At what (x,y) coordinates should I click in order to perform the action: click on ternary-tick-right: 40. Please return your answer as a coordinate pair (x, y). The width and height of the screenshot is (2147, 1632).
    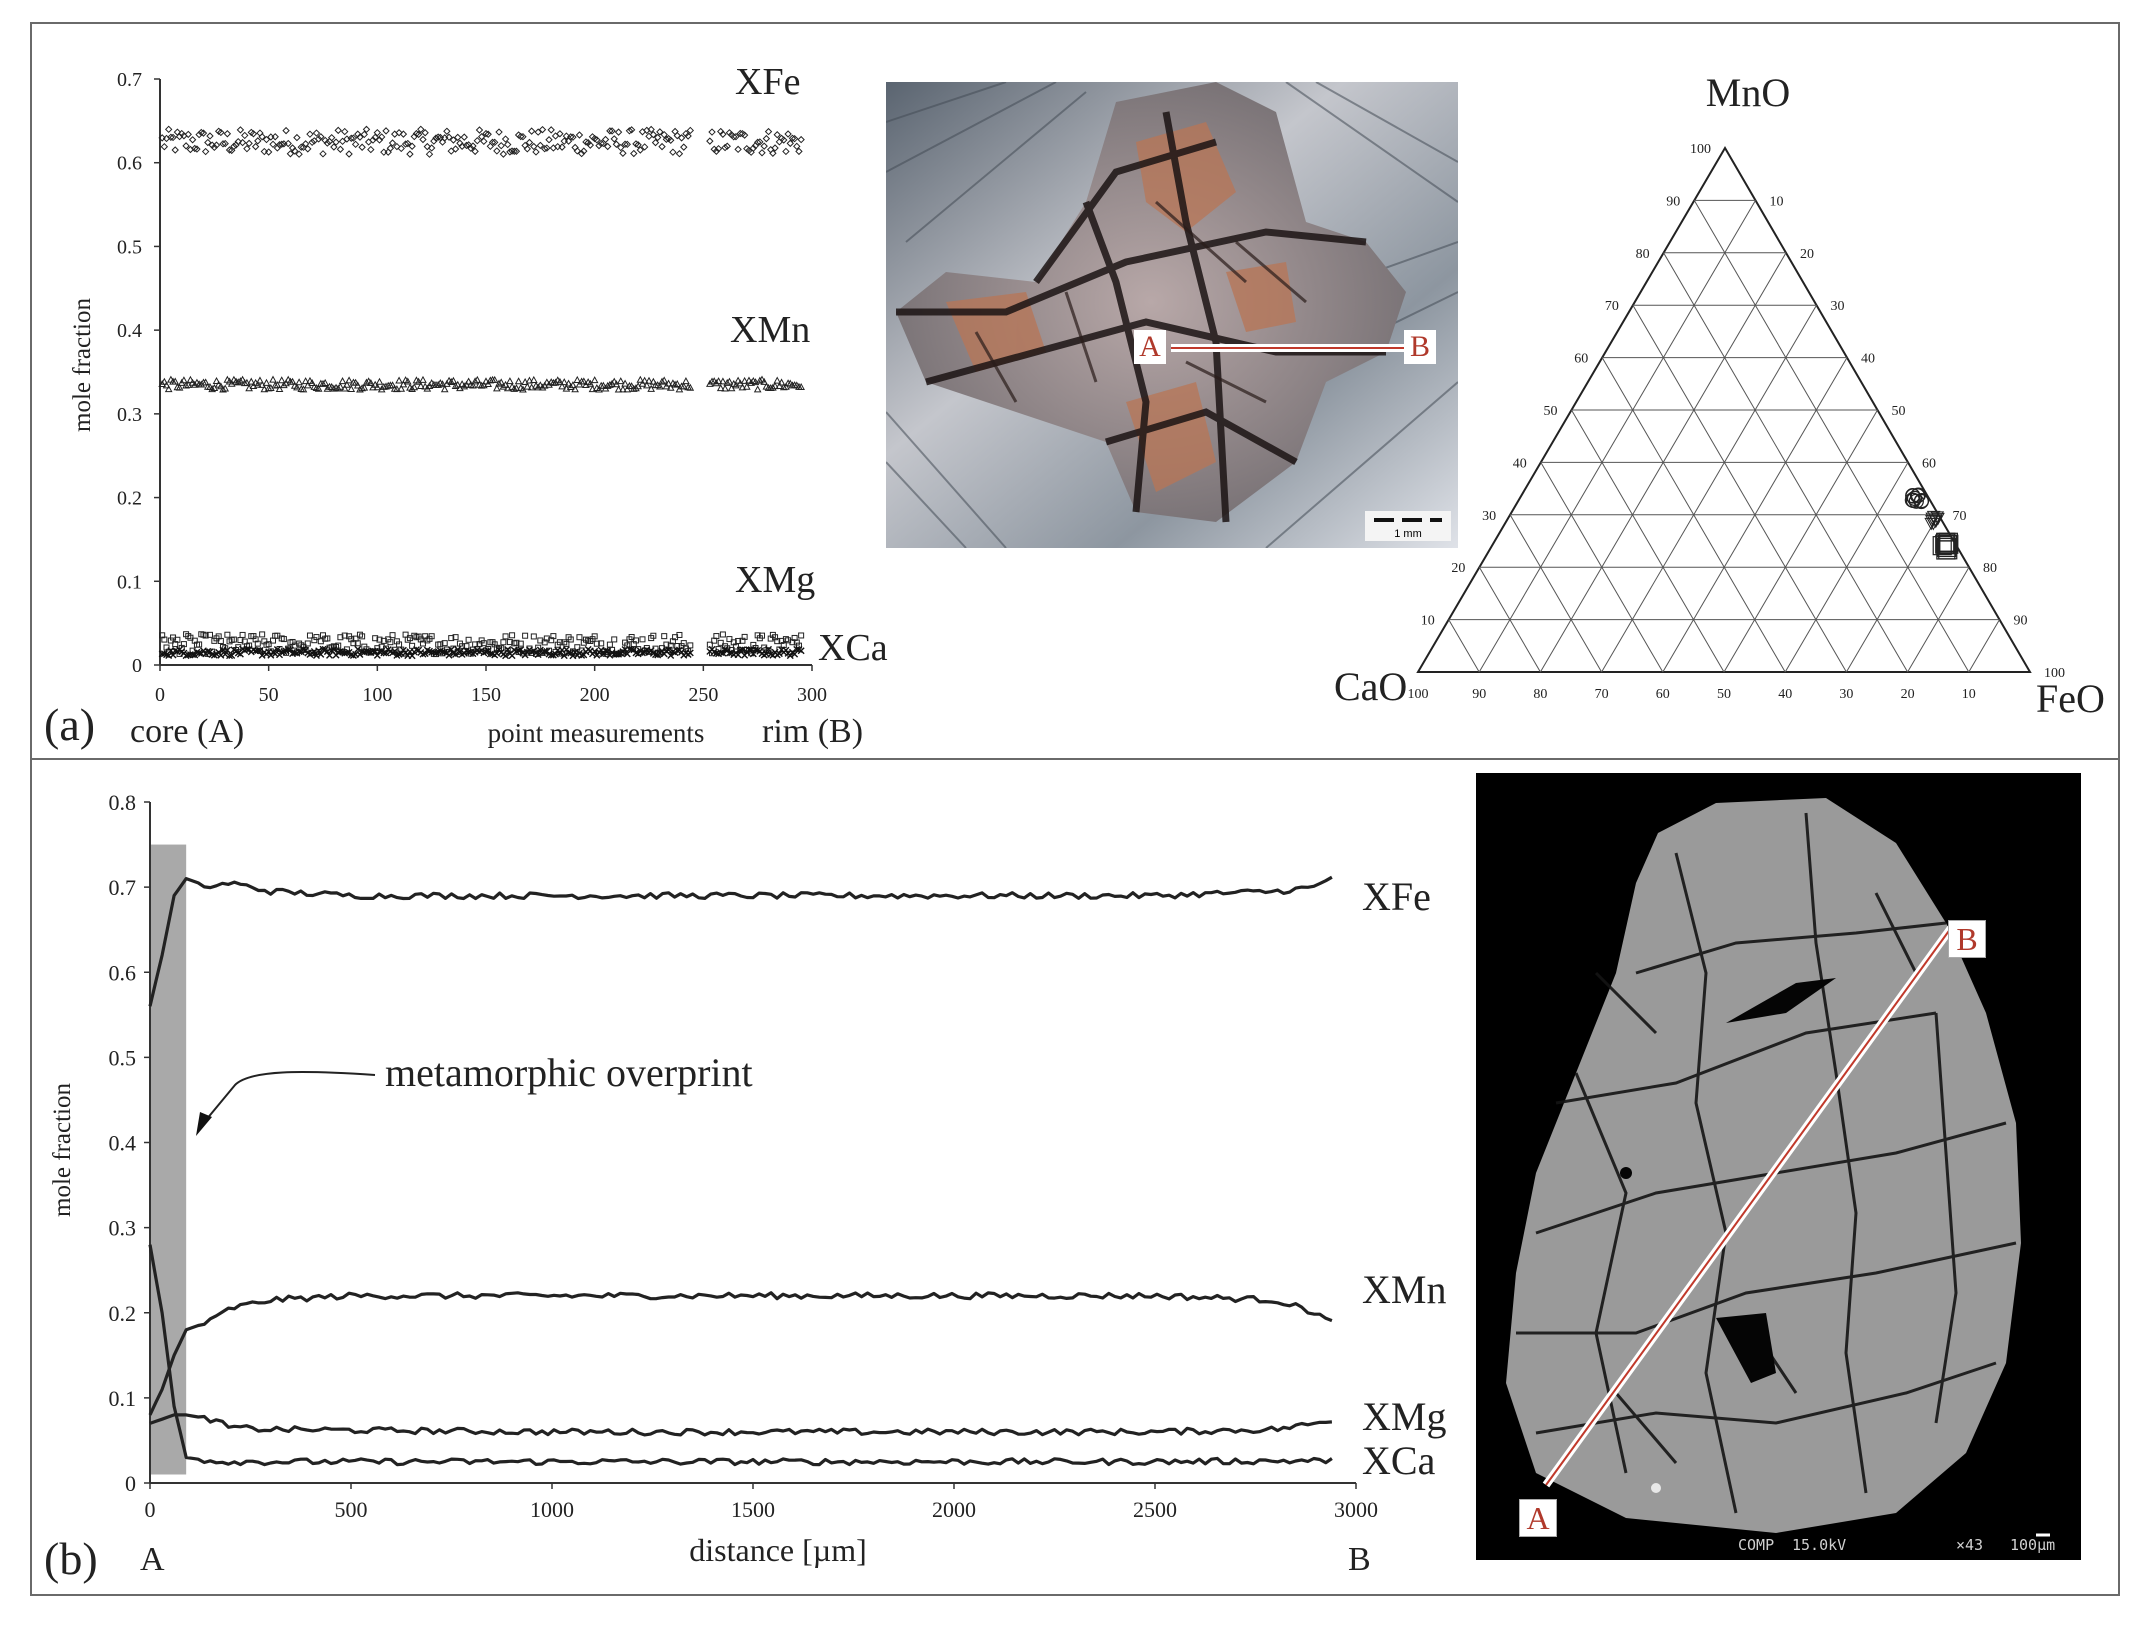
    Looking at the image, I should click on (1868, 359).